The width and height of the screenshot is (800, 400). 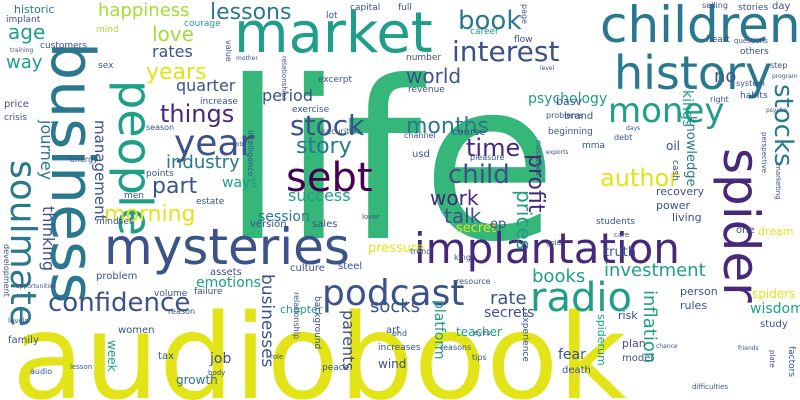 What do you see at coordinates (579, 116) in the screenshot?
I see `word-brand: brand` at bounding box center [579, 116].